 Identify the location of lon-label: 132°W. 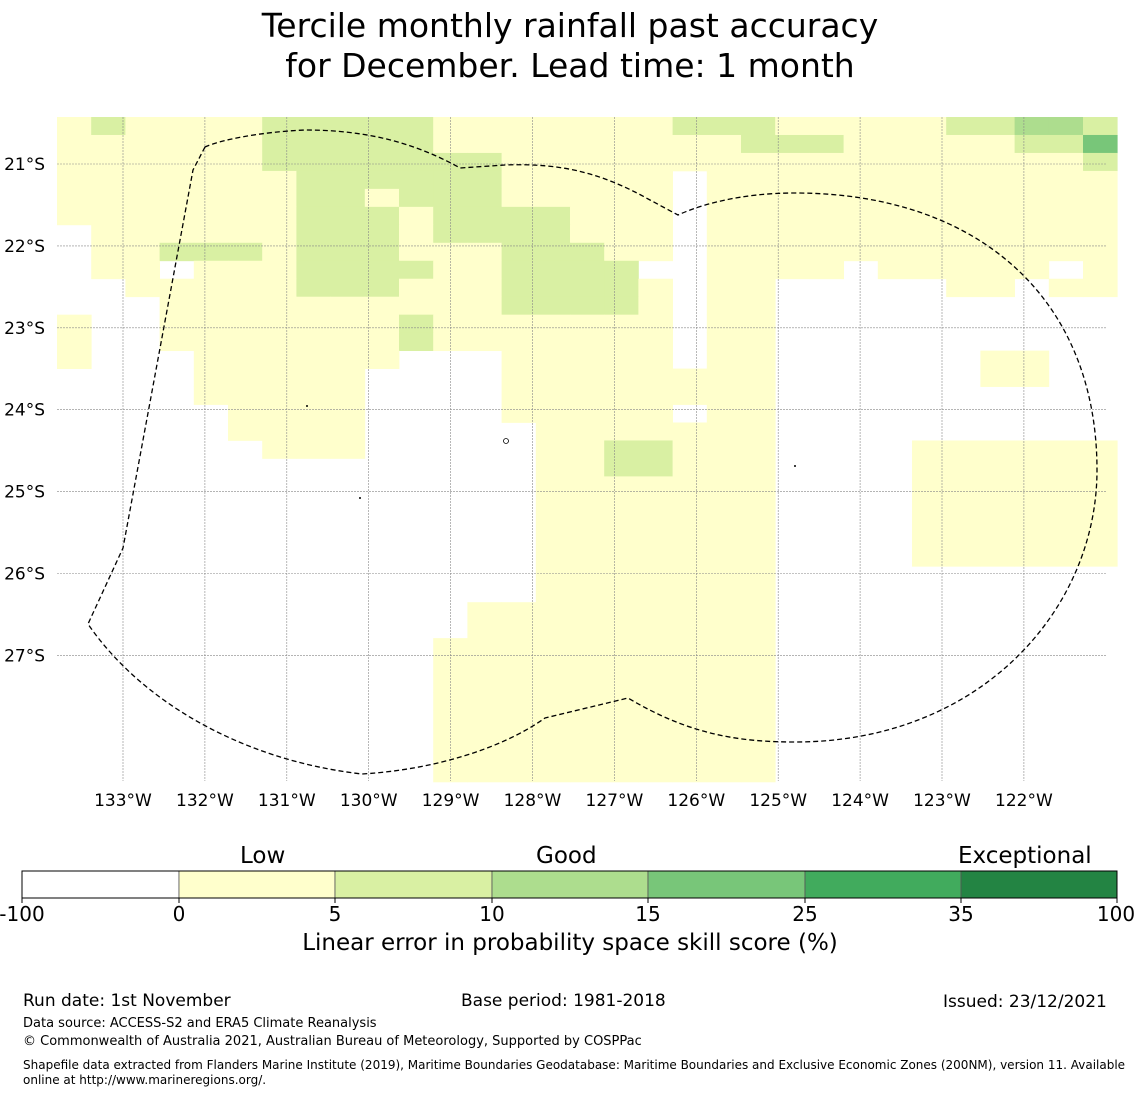
(205, 801).